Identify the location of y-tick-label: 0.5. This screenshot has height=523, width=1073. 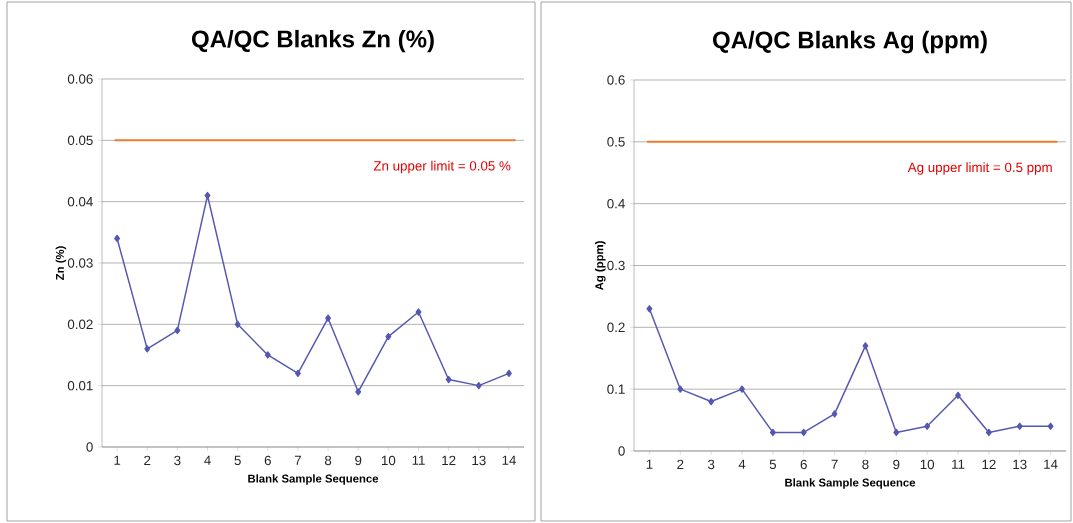
(616, 142).